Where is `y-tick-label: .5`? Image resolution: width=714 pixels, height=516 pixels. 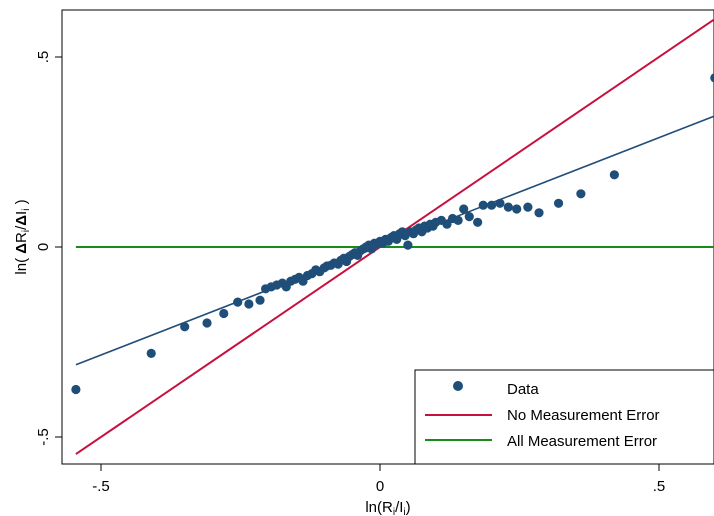 y-tick-label: .5 is located at coordinates (43, 57).